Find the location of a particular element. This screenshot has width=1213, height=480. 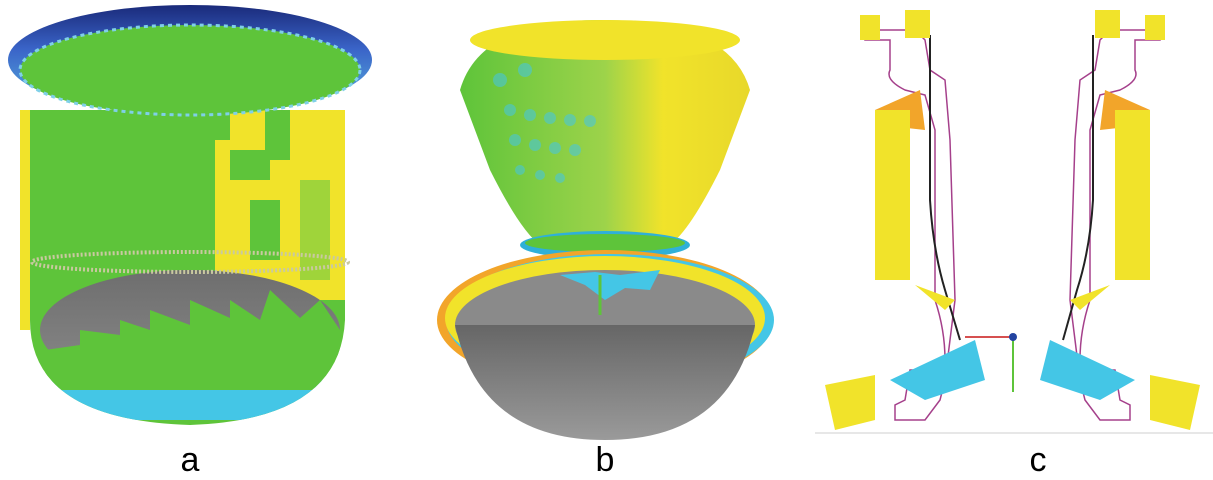

axis-triad is located at coordinates (991, 362).